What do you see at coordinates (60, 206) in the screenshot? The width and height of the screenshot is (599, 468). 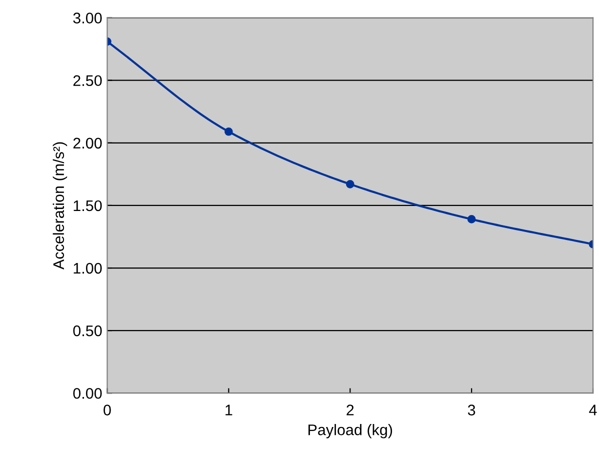 I see `y-axis-title: Acceleration (m/s²)` at bounding box center [60, 206].